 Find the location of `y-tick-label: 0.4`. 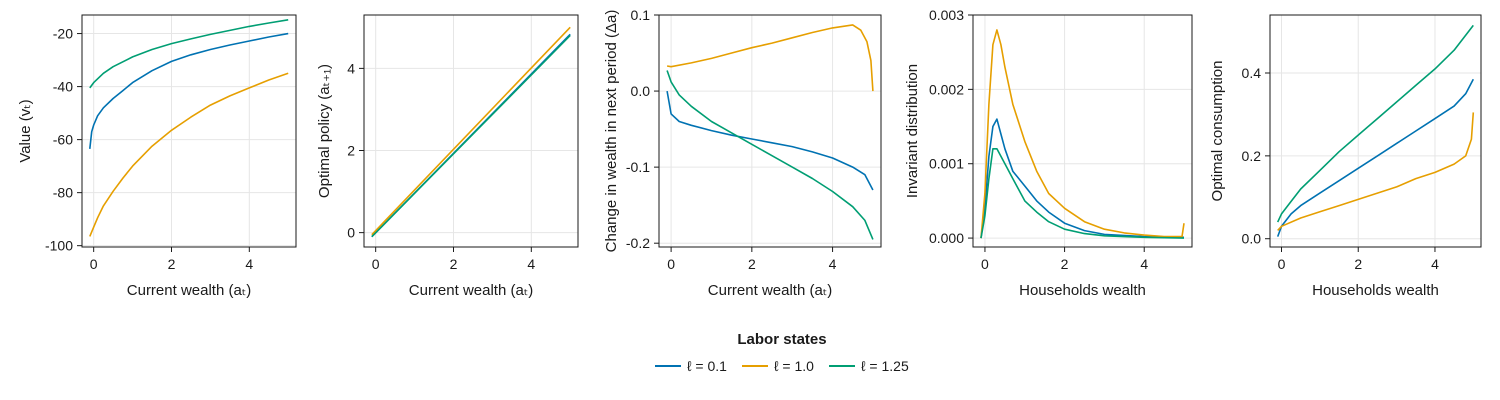

y-tick-label: 0.4 is located at coordinates (1252, 73).